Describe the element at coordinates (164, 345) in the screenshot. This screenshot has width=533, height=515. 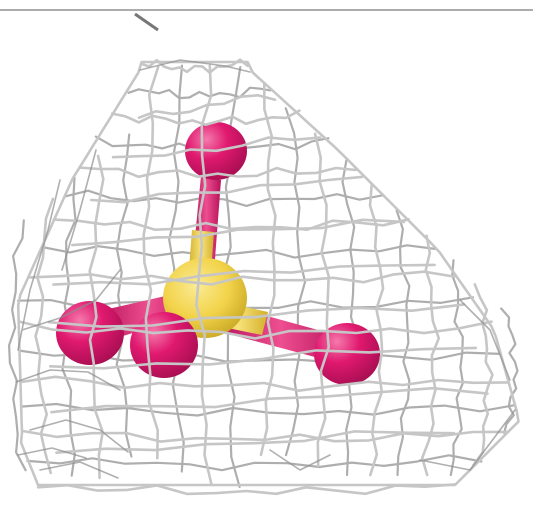
I see `ligand-atom-front` at that location.